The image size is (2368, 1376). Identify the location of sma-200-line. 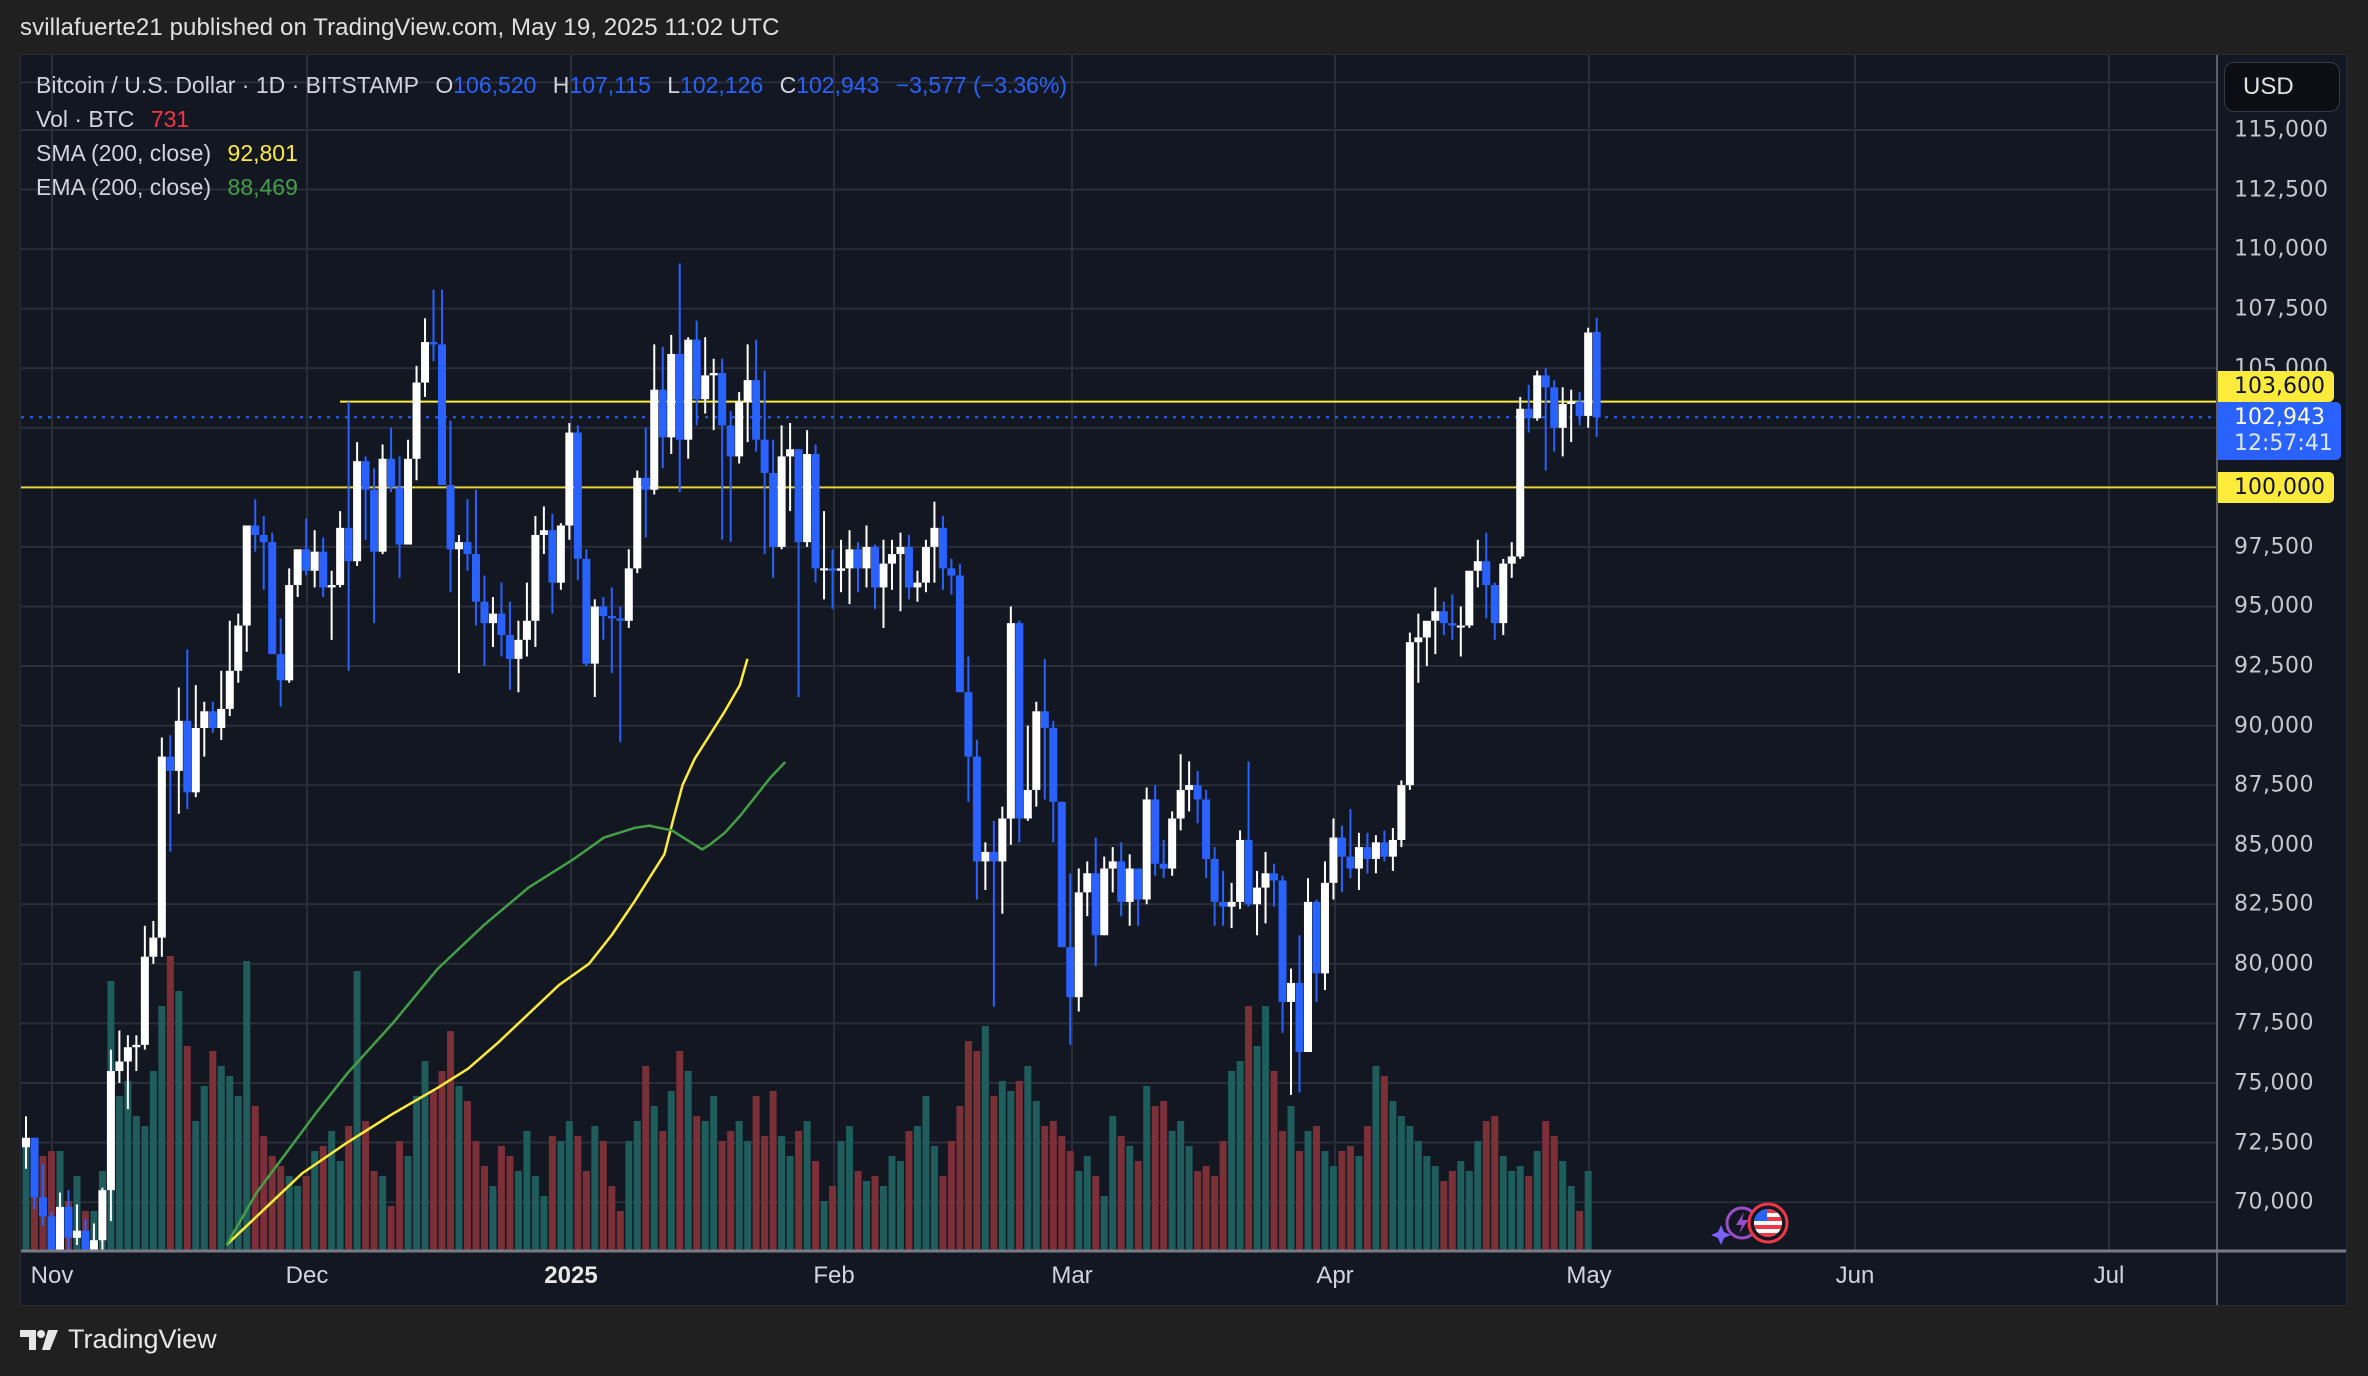
(487, 952).